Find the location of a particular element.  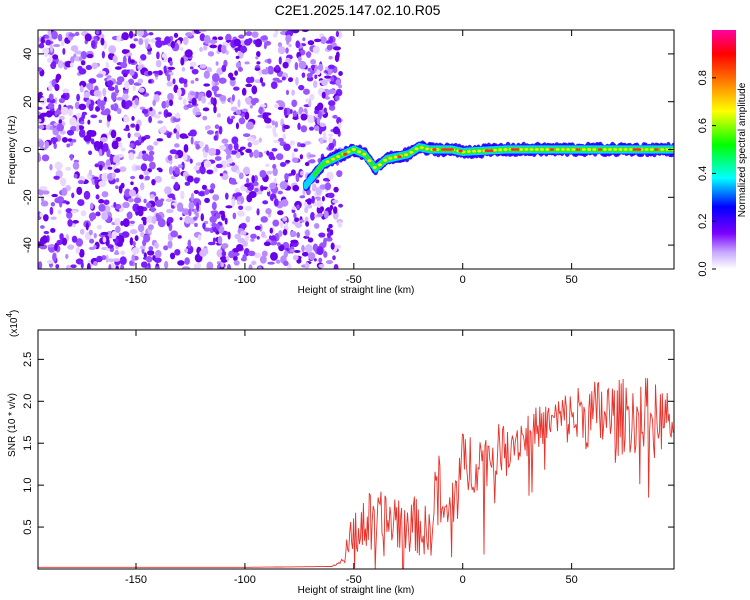

spectrogram-ylabel: Frequency (Hz) is located at coordinates (12, 150).